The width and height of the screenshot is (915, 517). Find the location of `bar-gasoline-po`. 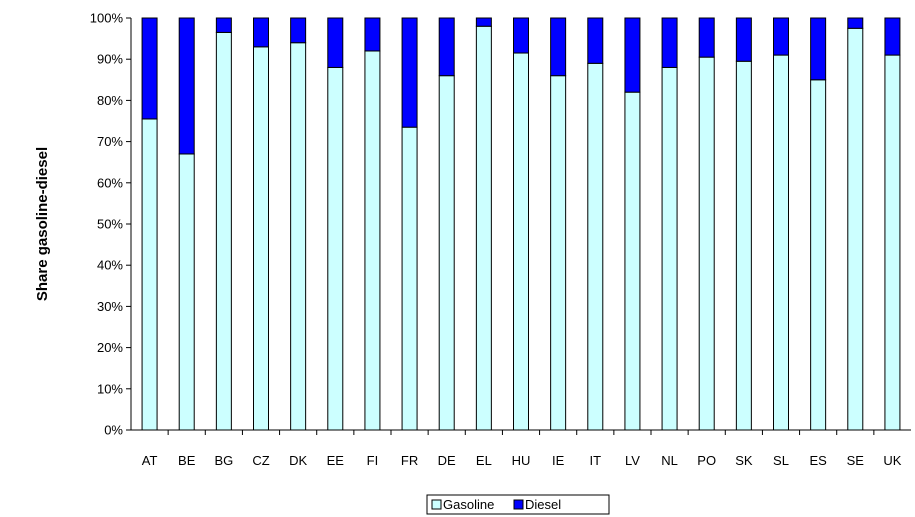

bar-gasoline-po is located at coordinates (706, 243).